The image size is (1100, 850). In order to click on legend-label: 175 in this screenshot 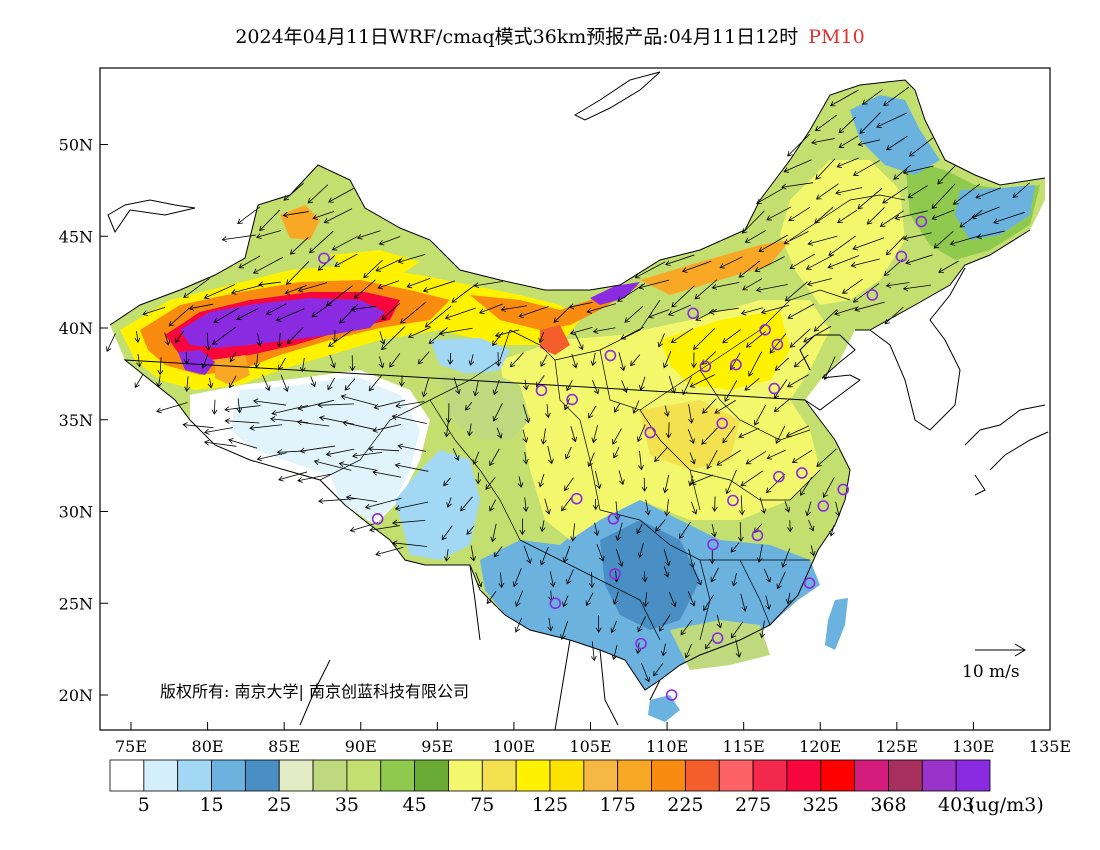, I will do `click(618, 805)`.